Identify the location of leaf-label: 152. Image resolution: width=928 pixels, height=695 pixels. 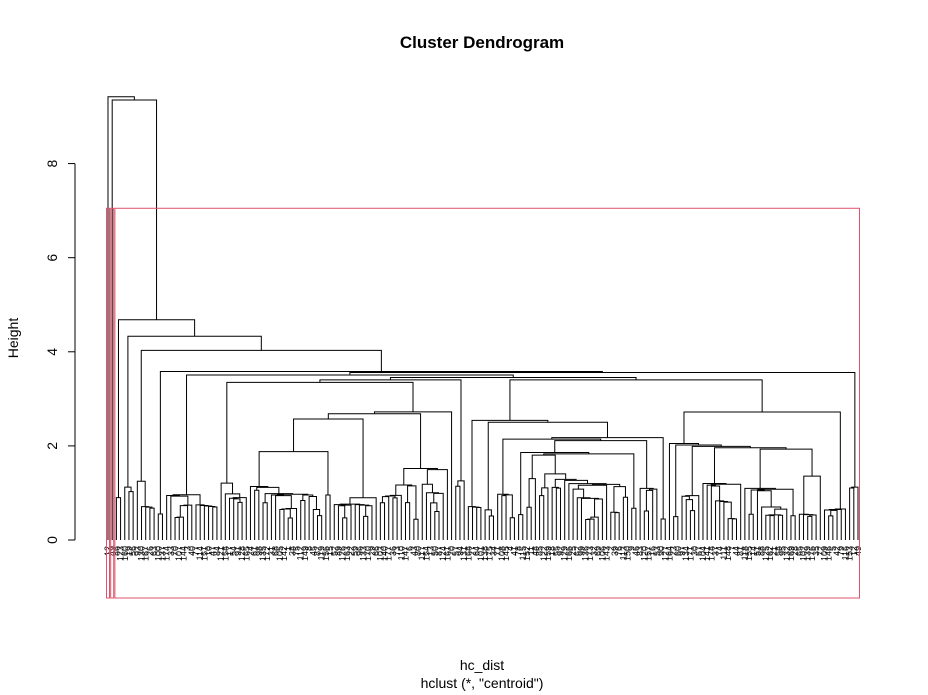
(527, 553).